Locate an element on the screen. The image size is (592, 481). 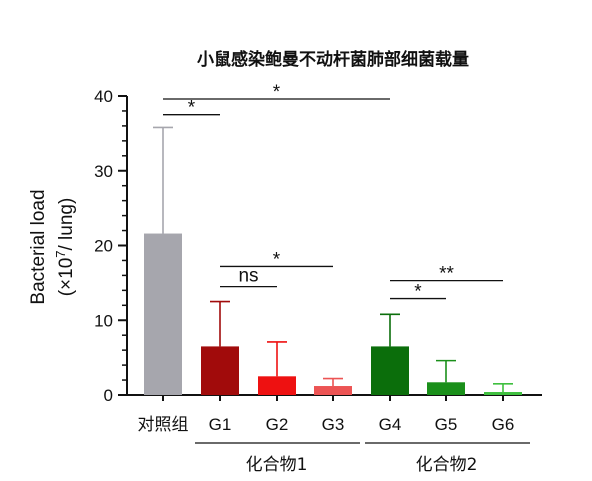
y-tick-label: 10 is located at coordinates (103, 320).